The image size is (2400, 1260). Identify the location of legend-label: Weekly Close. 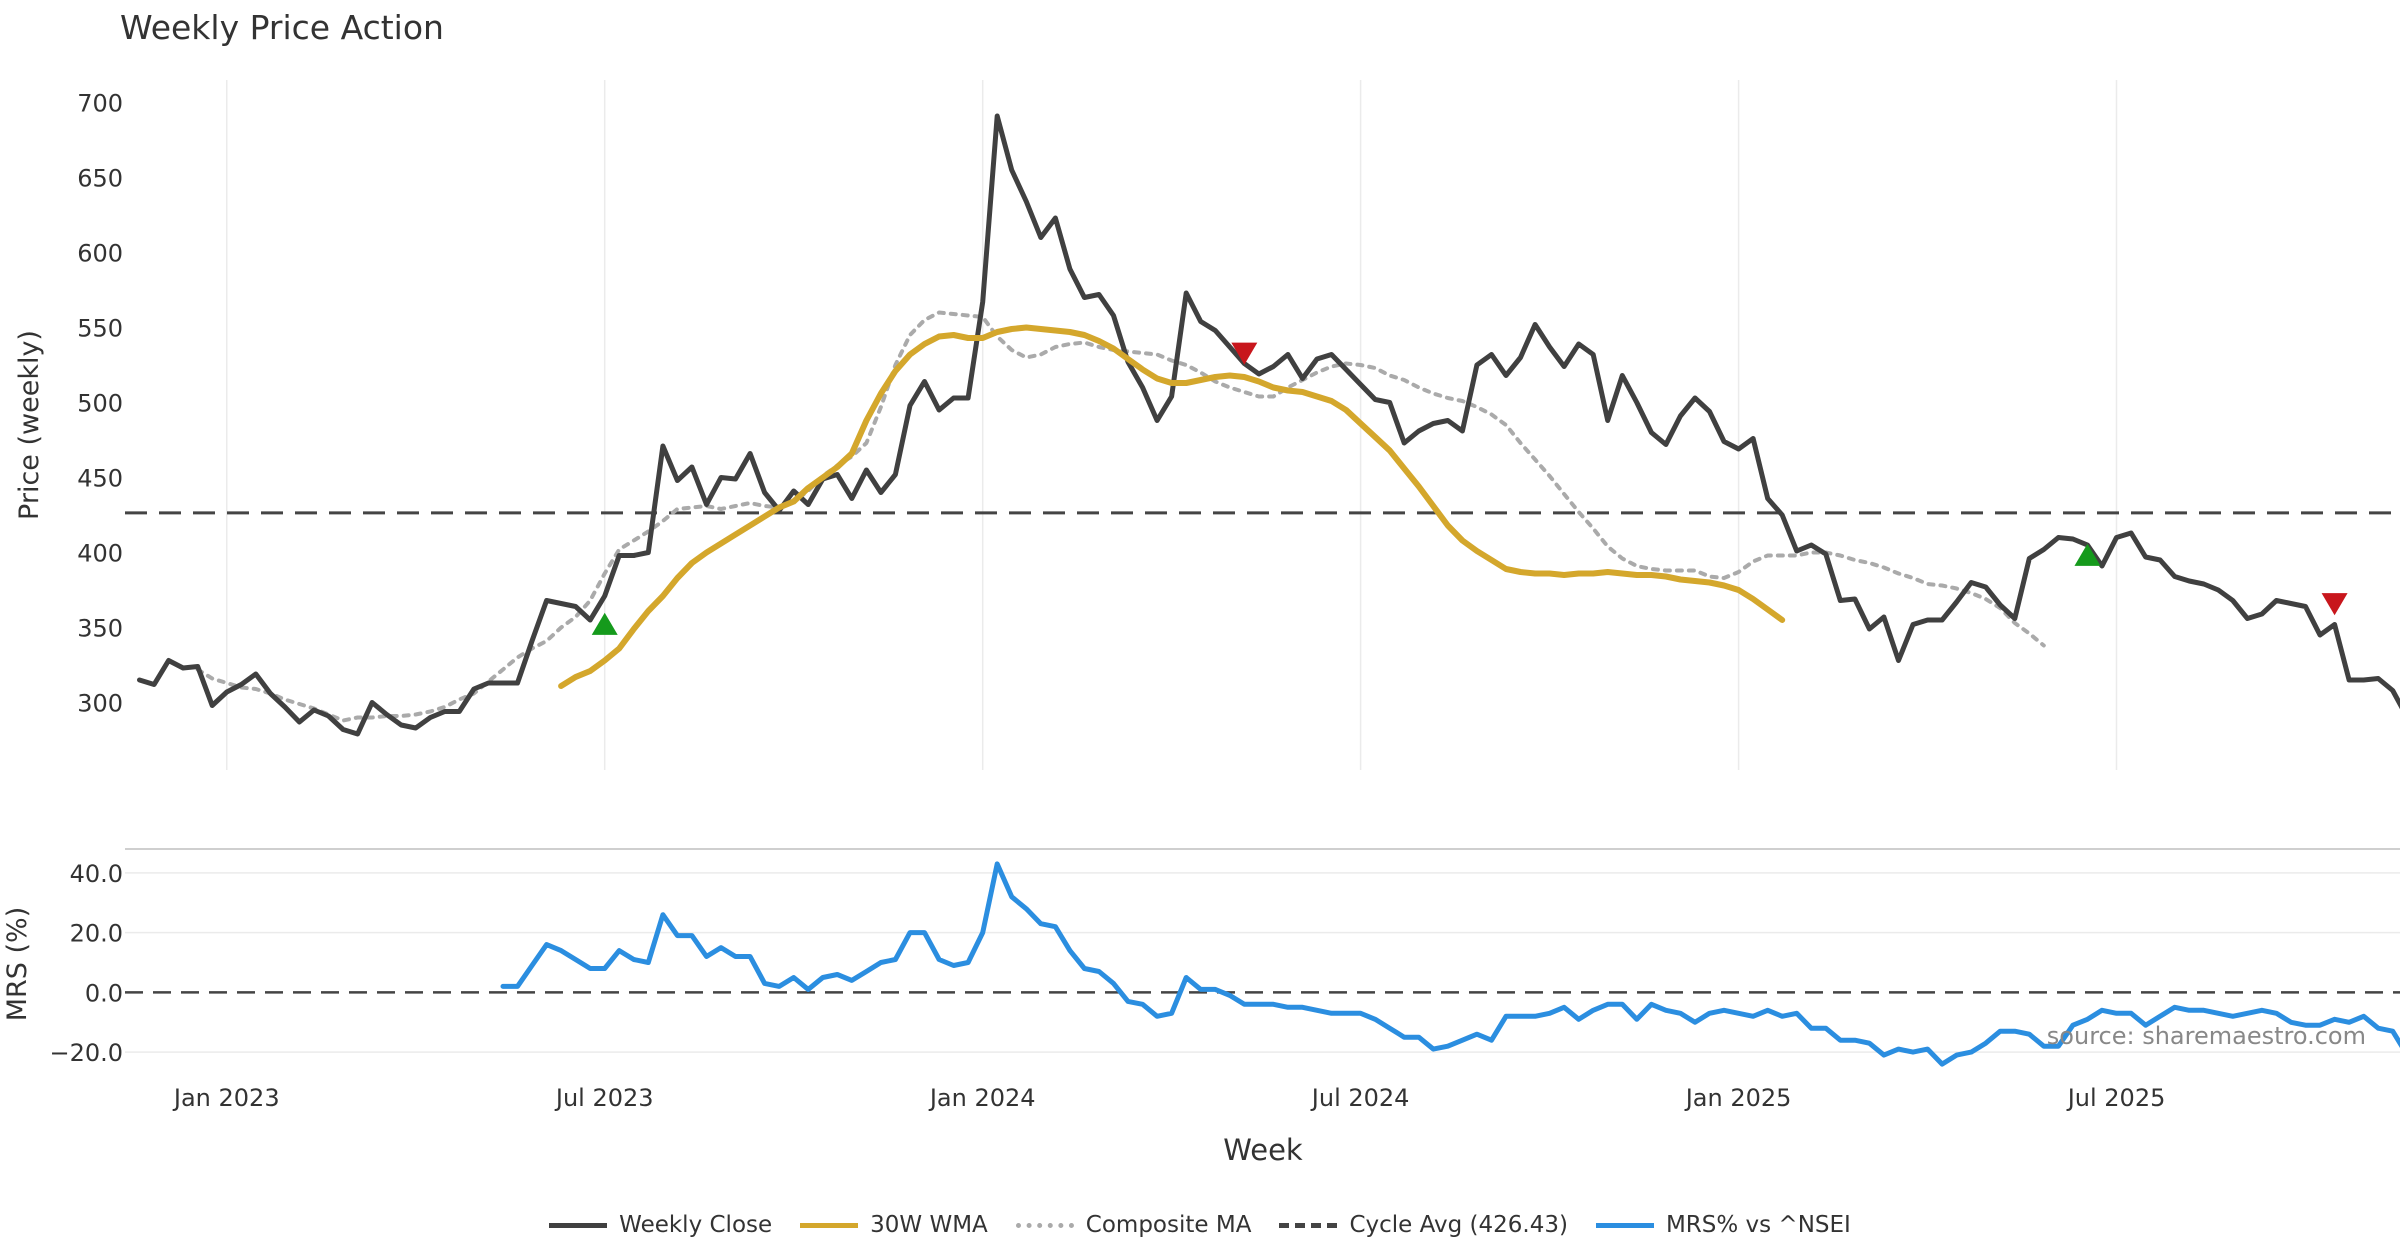
(696, 1225).